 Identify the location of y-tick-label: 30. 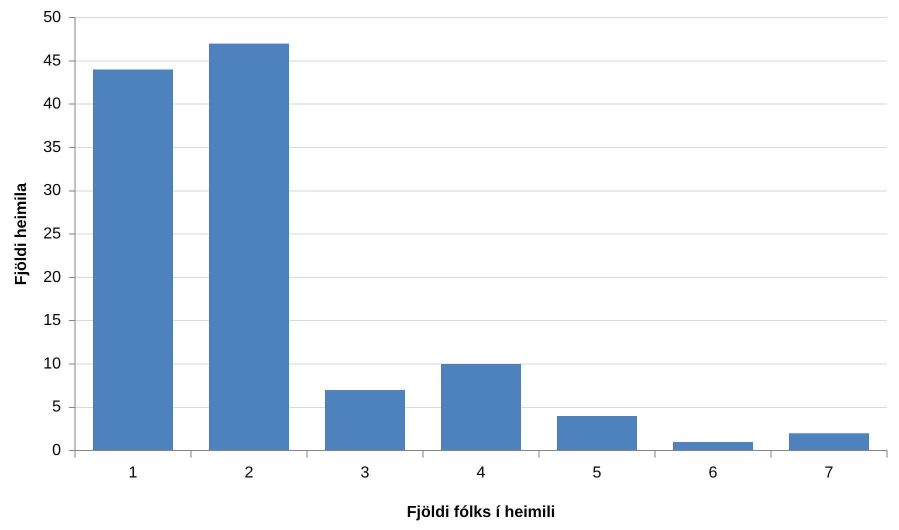
(52, 191).